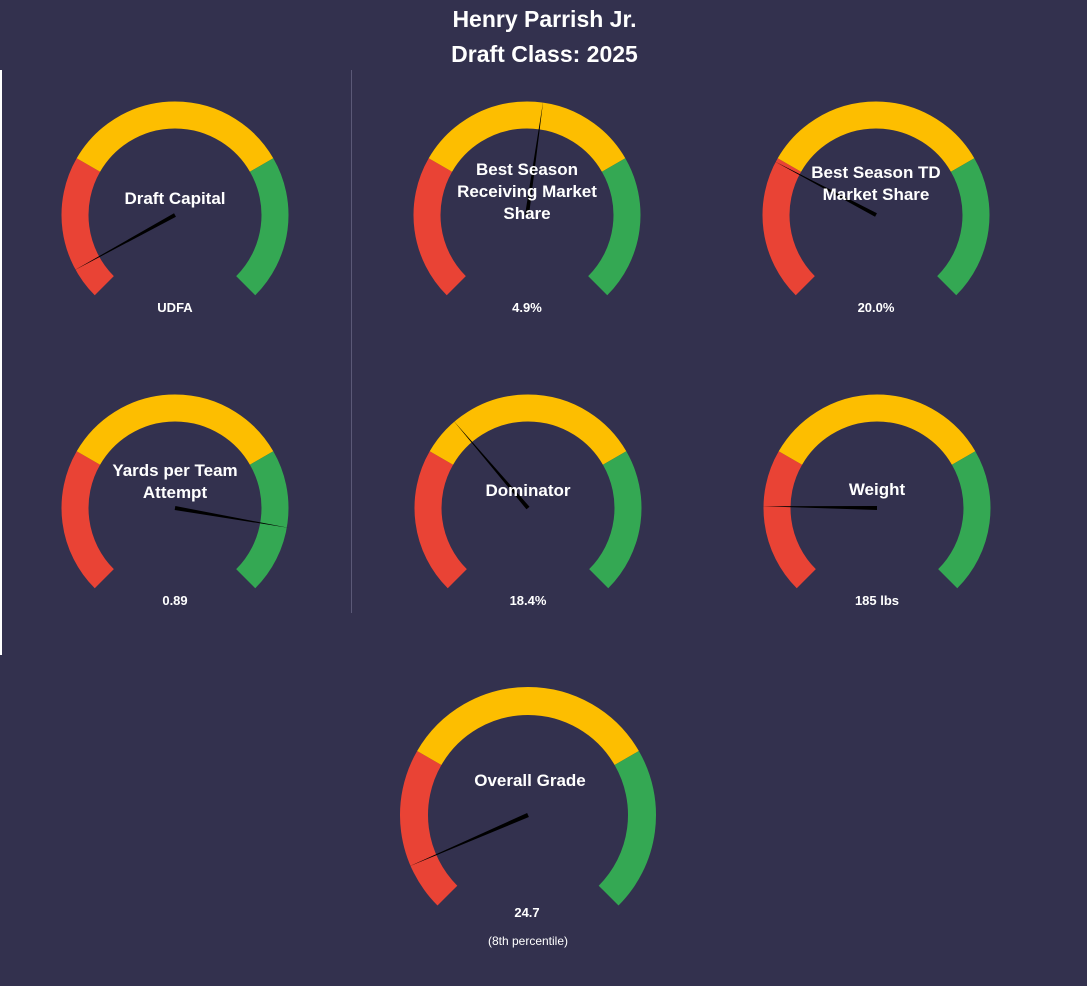  I want to click on gauge-weight: Weight 185 lbs, so click(877, 500).